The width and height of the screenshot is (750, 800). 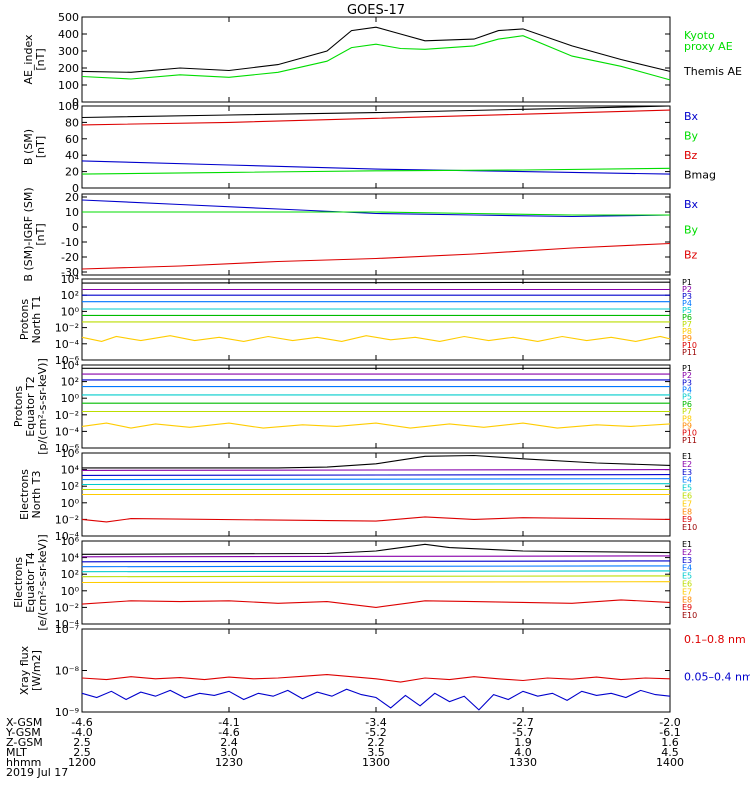 What do you see at coordinates (72, 155) in the screenshot?
I see `y-tick-label: 40` at bounding box center [72, 155].